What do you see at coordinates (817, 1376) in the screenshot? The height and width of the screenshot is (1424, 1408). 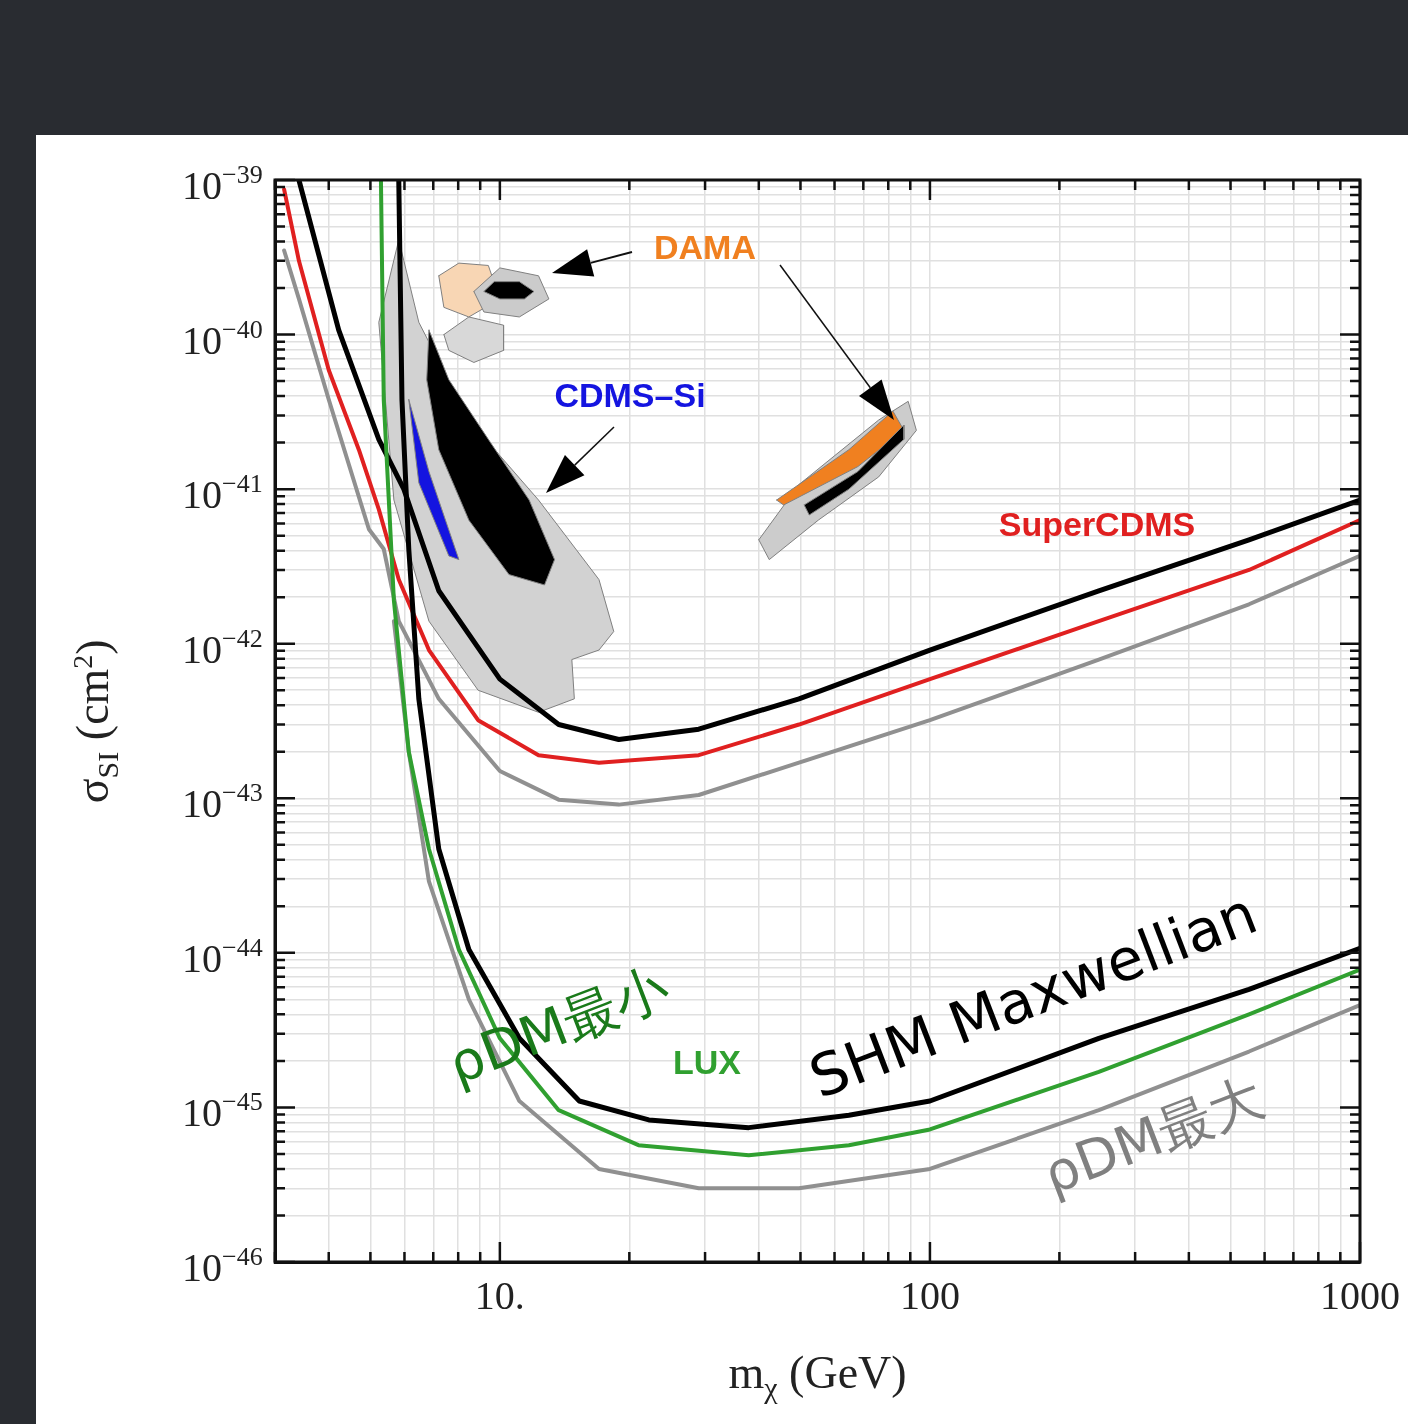 I see `x-axis-title: m$_{χ}$ (GeV)` at bounding box center [817, 1376].